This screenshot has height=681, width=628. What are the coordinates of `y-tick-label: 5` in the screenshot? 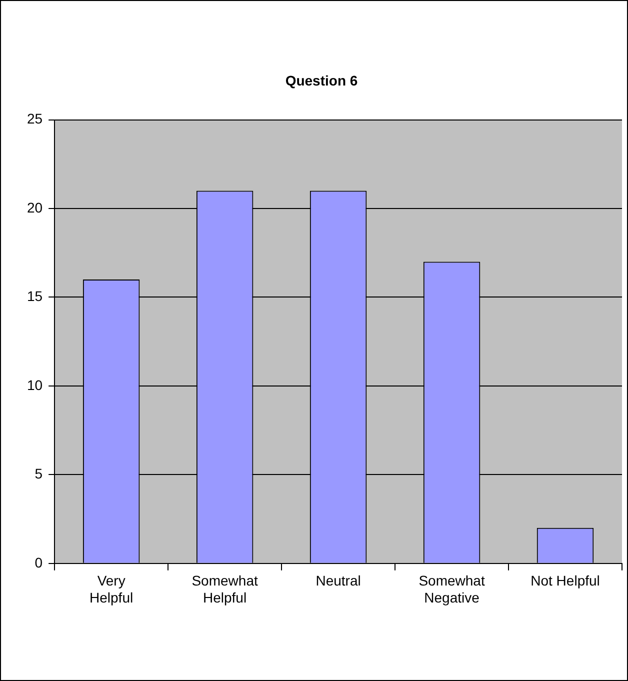 It's located at (38, 474).